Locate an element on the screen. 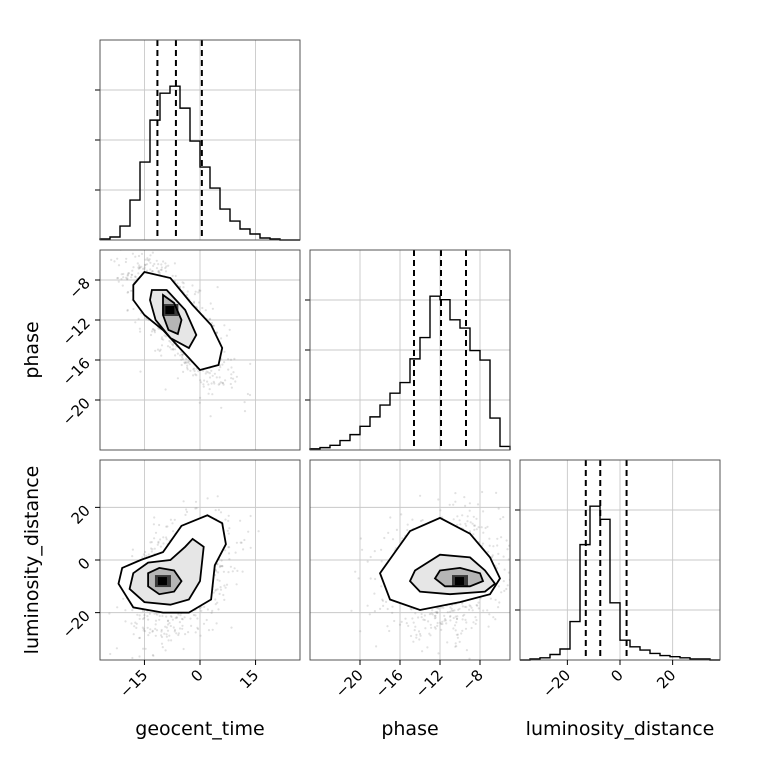 This screenshot has height=760, width=760. density-layer is located at coordinates (181, 579).